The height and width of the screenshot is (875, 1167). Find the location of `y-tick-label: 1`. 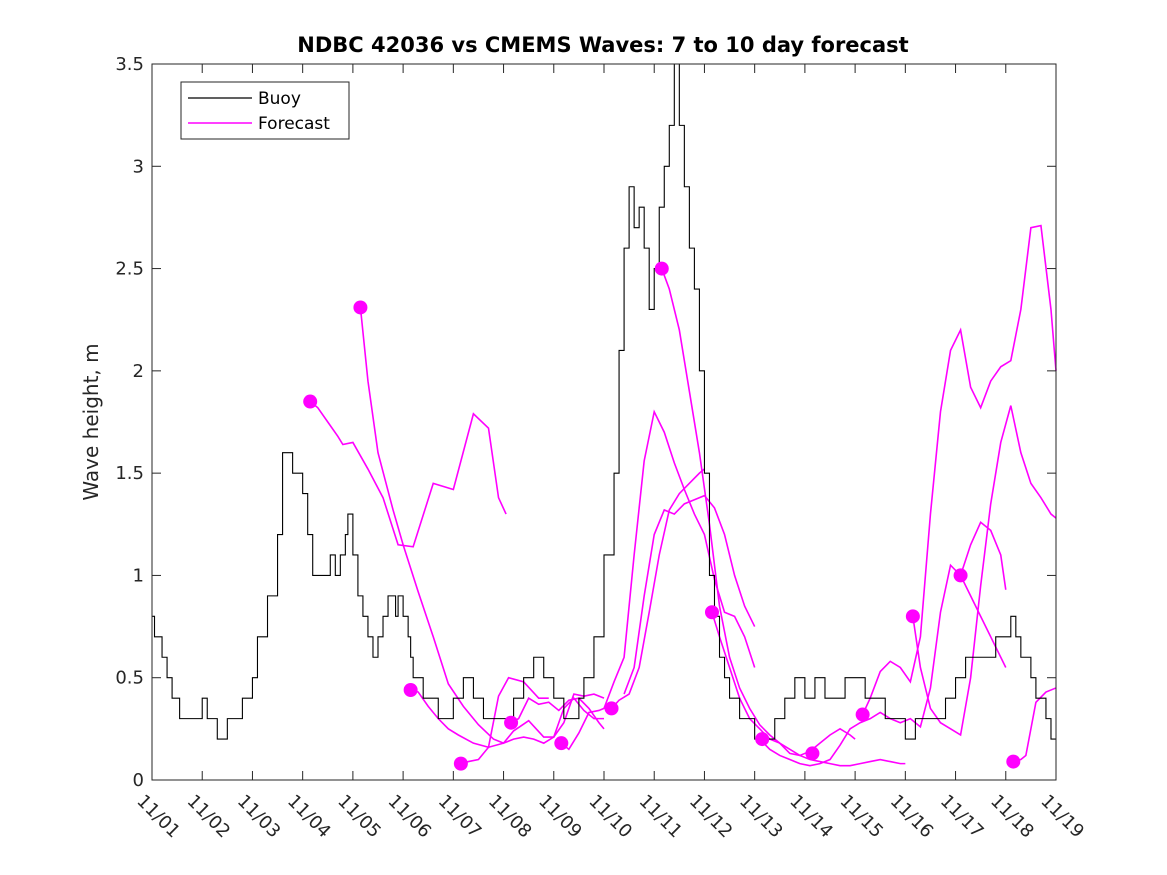

y-tick-label: 1 is located at coordinates (138, 575).